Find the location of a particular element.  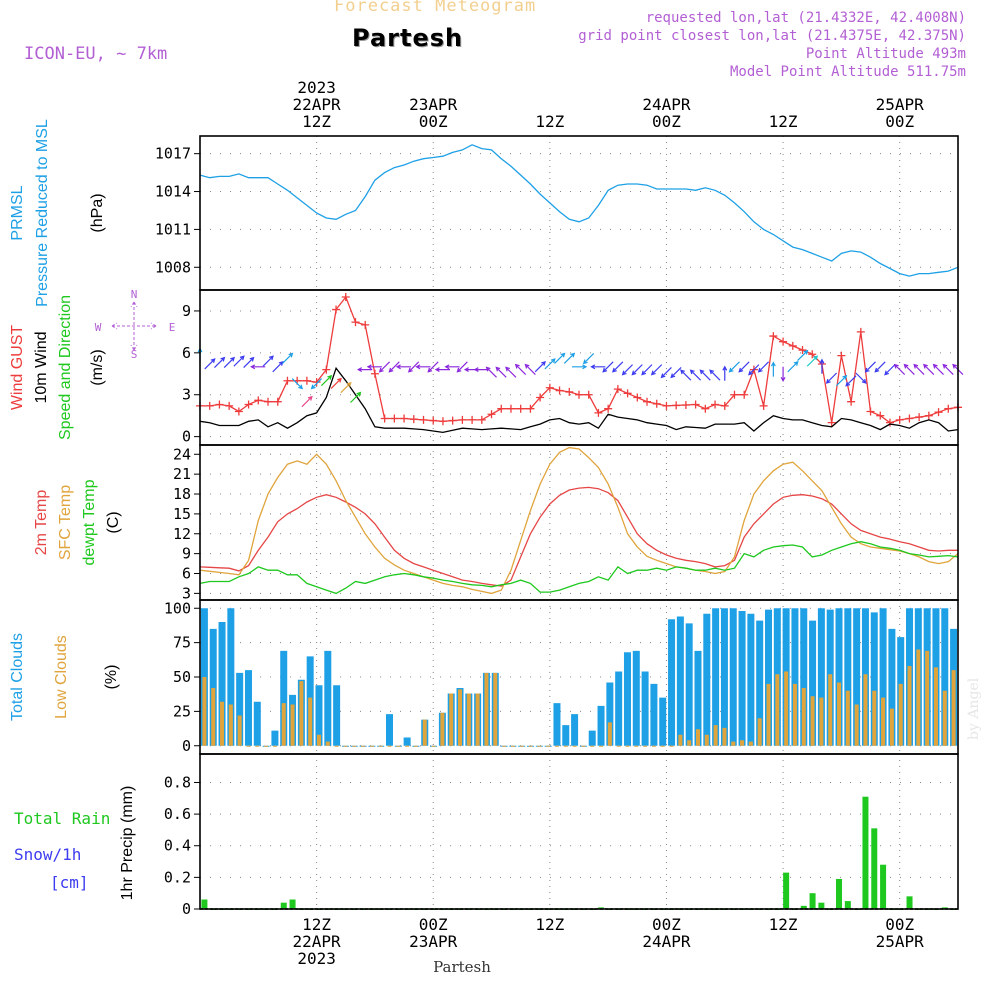

bottom-time-label: 24APR is located at coordinates (666, 941).